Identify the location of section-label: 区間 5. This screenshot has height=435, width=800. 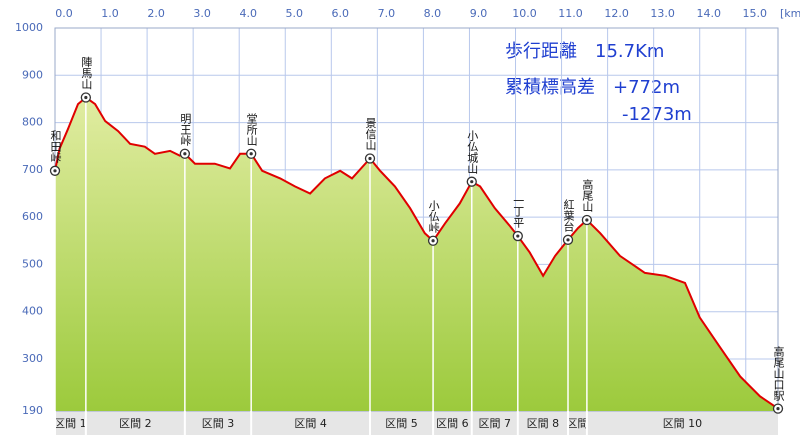
(401, 423).